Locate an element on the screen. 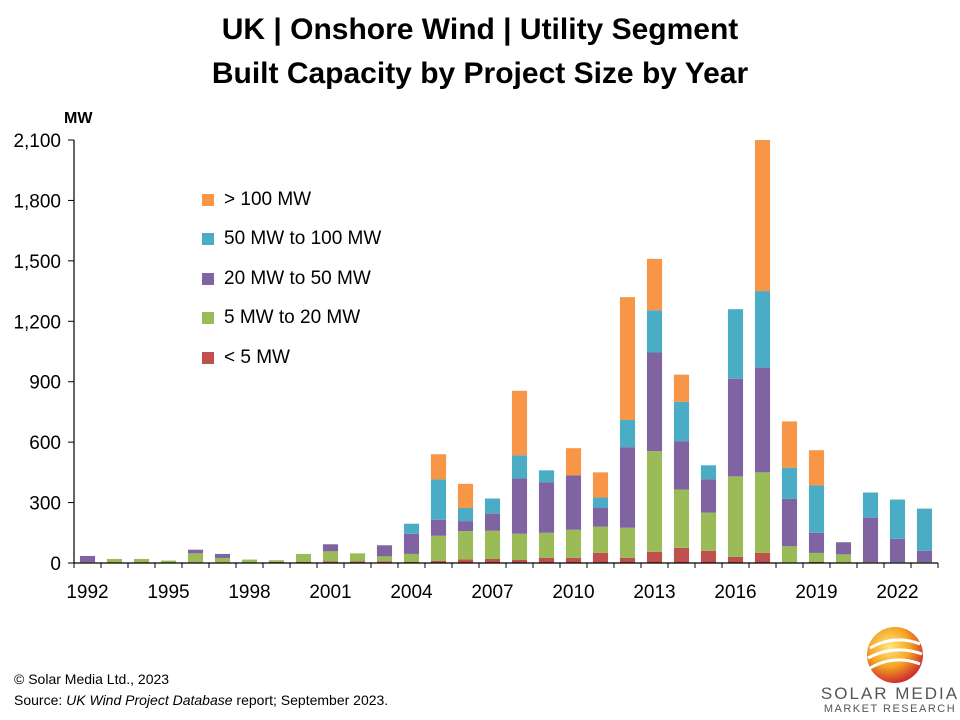 Image resolution: width=960 pixels, height=720 pixels. y-tick-label: 2,100 is located at coordinates (37, 141).